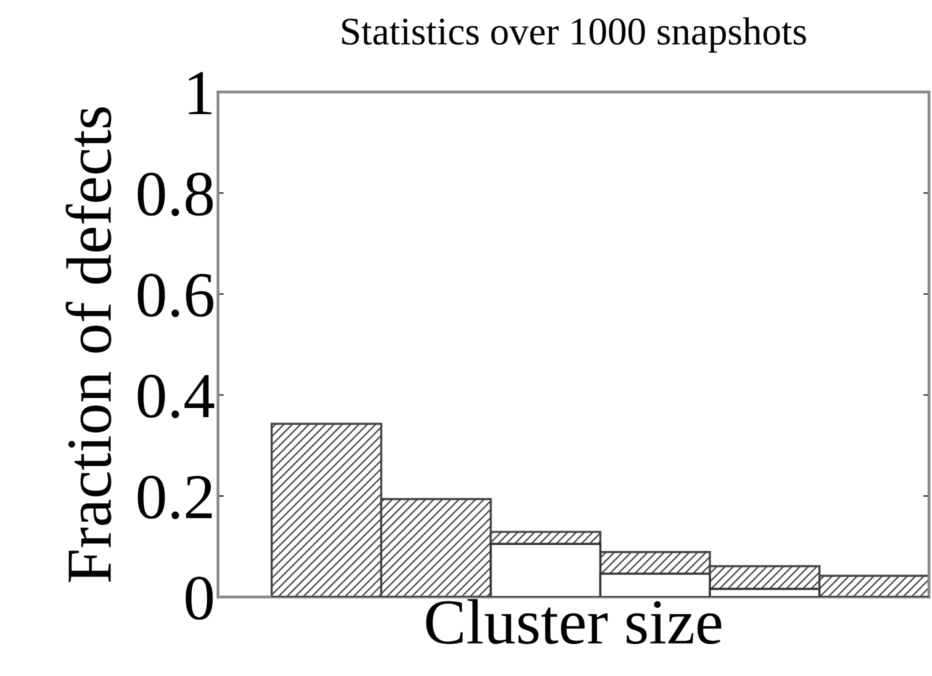 The image size is (932, 676). I want to click on y-tick-label: 0, so click(199, 598).